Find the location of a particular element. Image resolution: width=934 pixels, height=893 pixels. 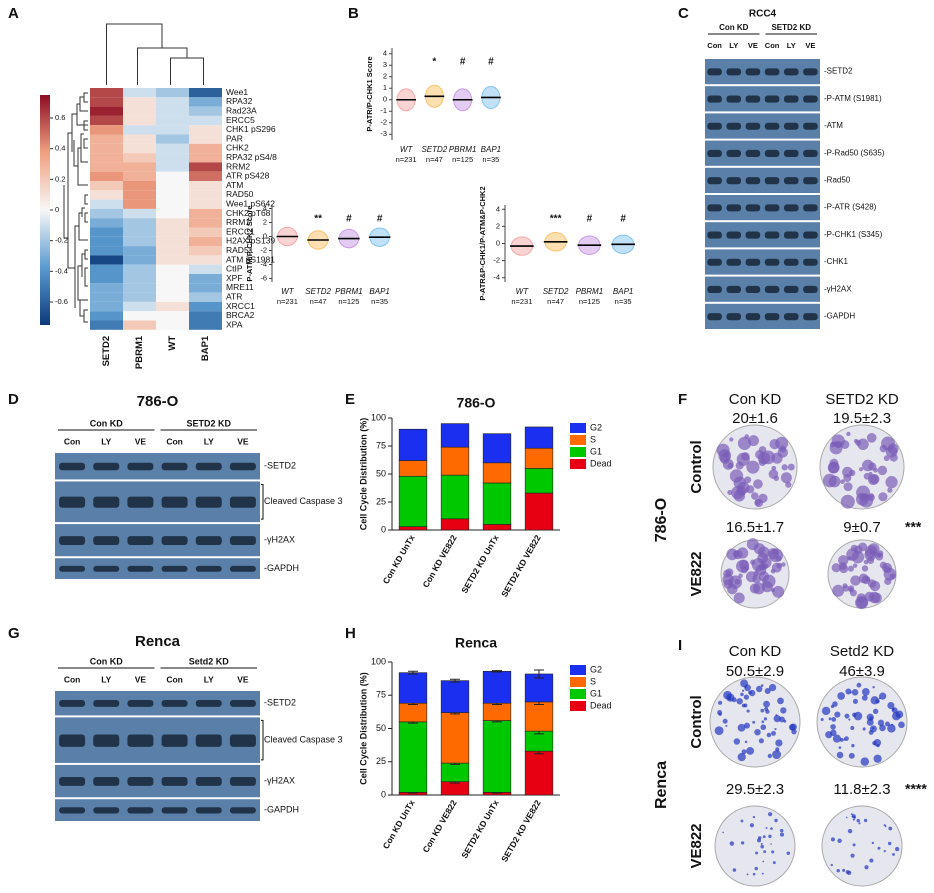

blot-row-label: -Rad50 is located at coordinates (837, 180).